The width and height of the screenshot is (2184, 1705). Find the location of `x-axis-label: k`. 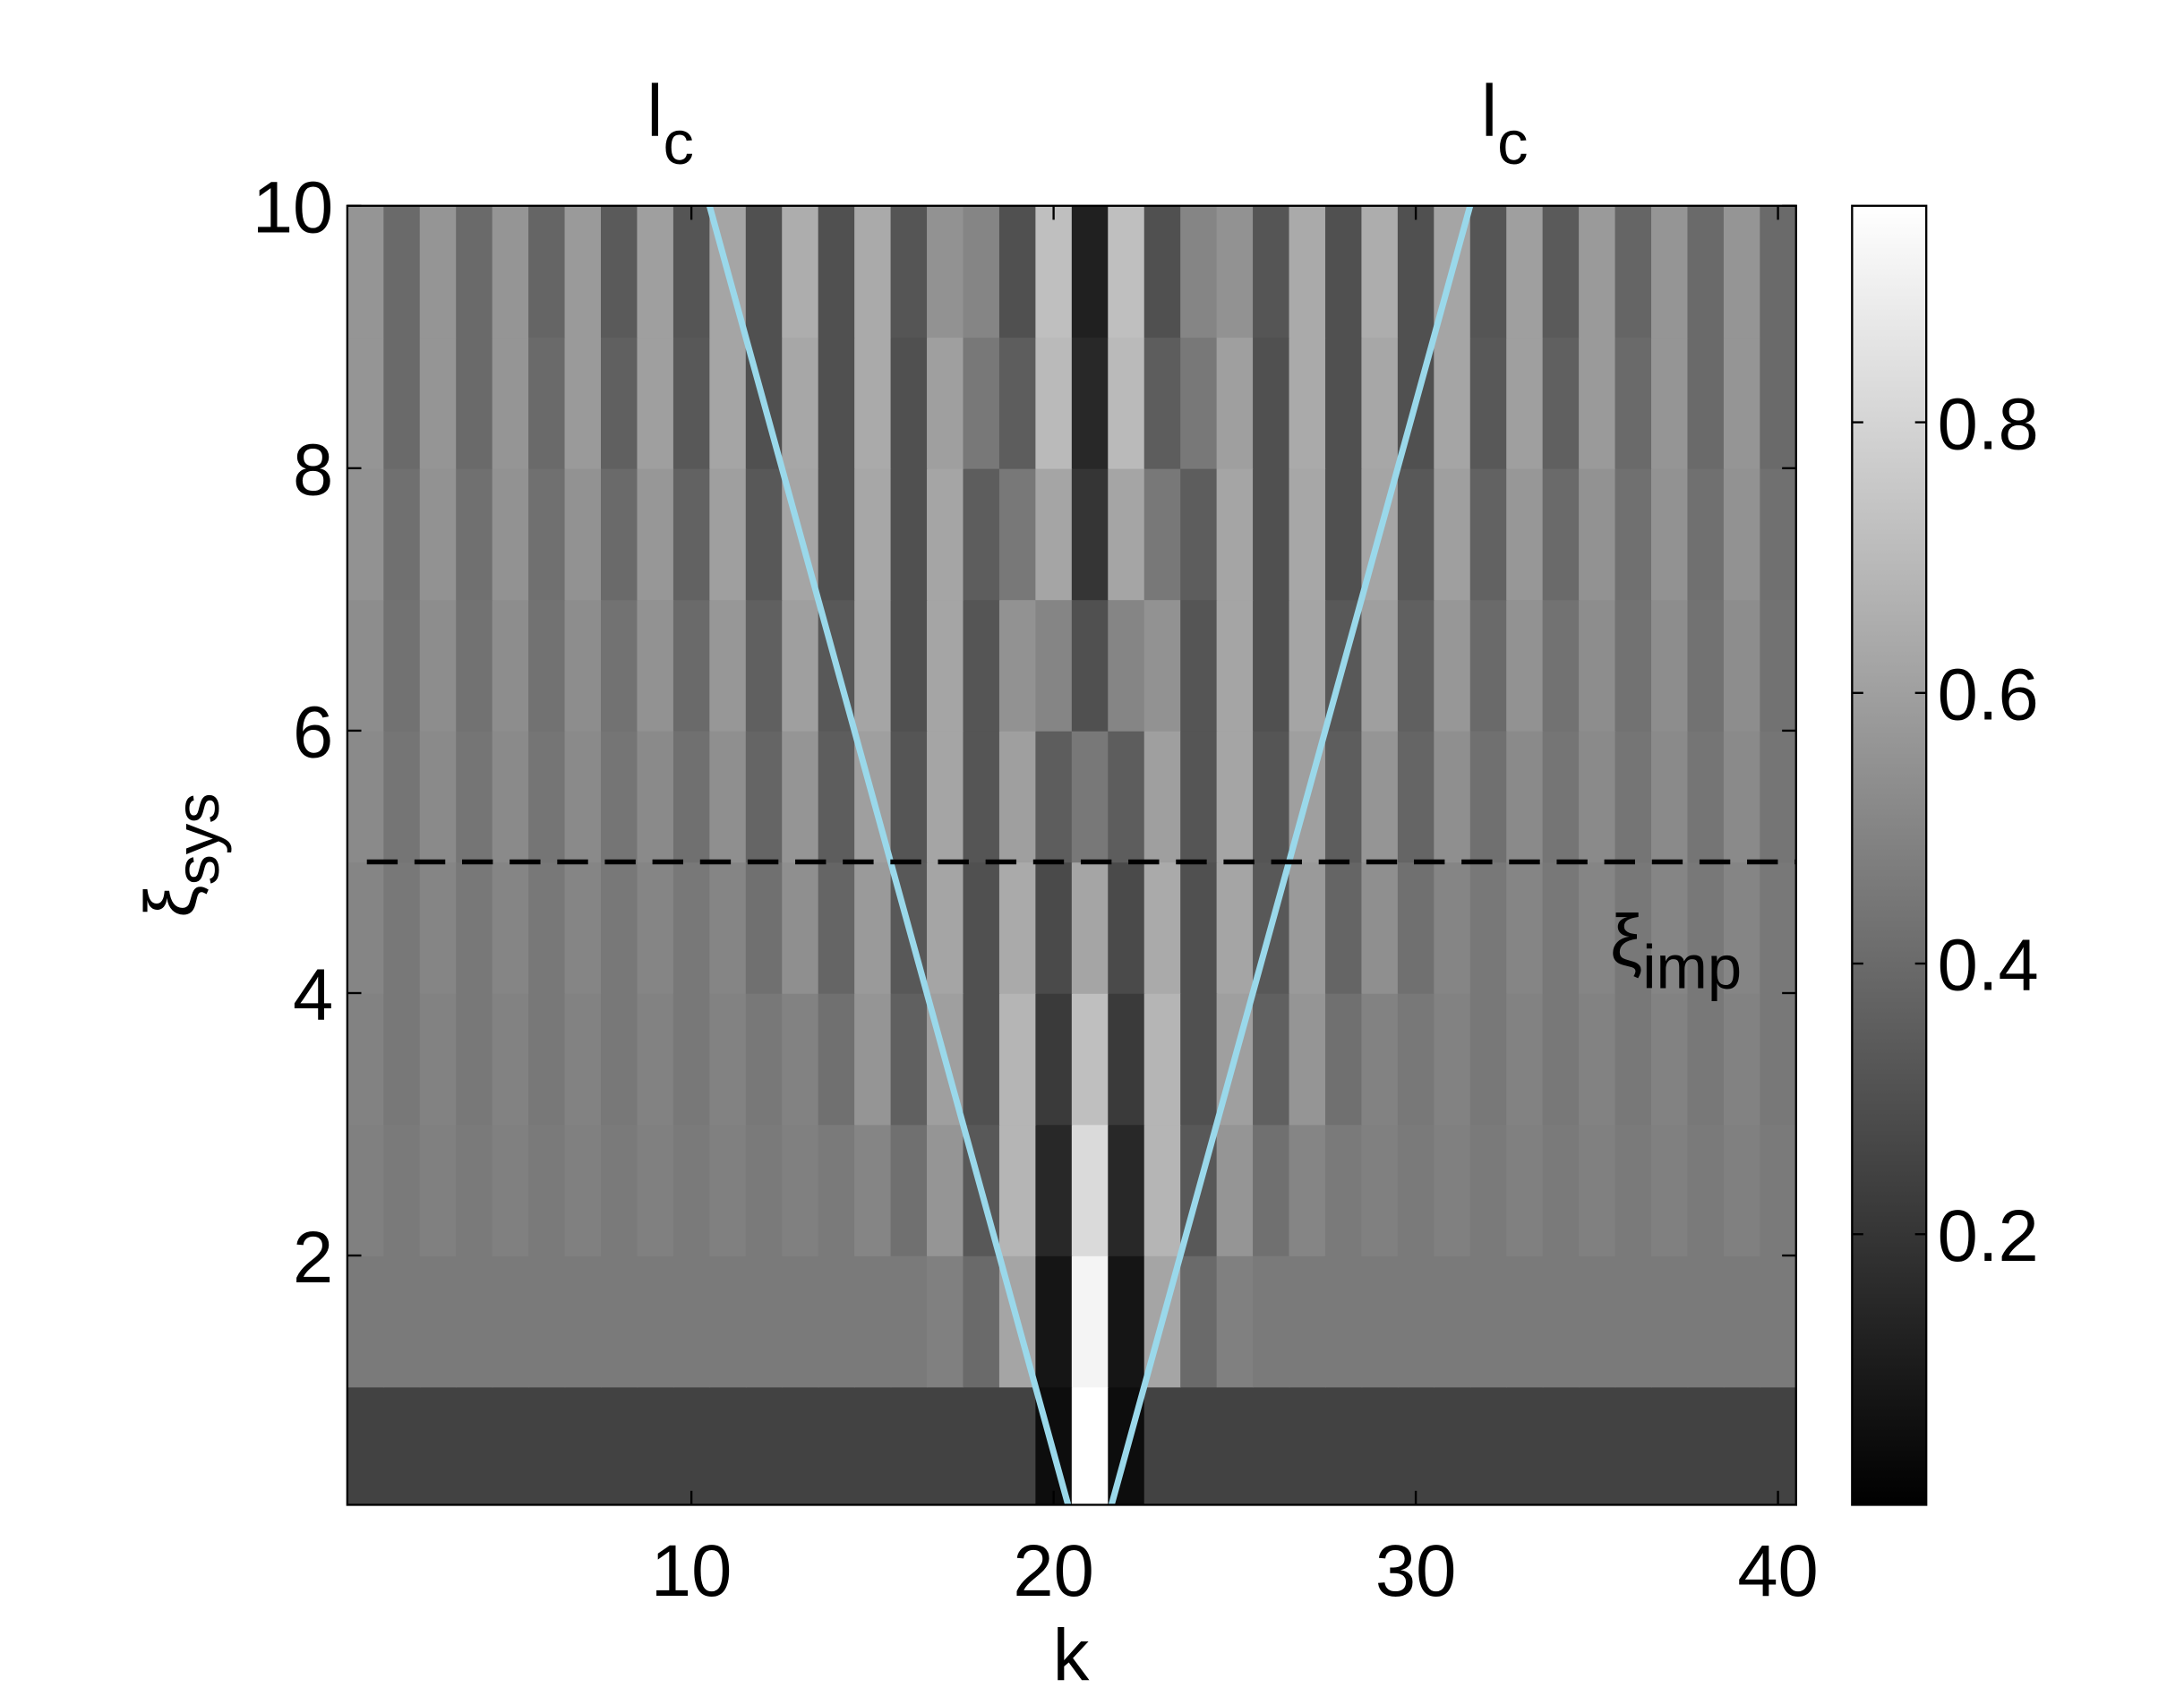

x-axis-label: k is located at coordinates (1071, 1655).